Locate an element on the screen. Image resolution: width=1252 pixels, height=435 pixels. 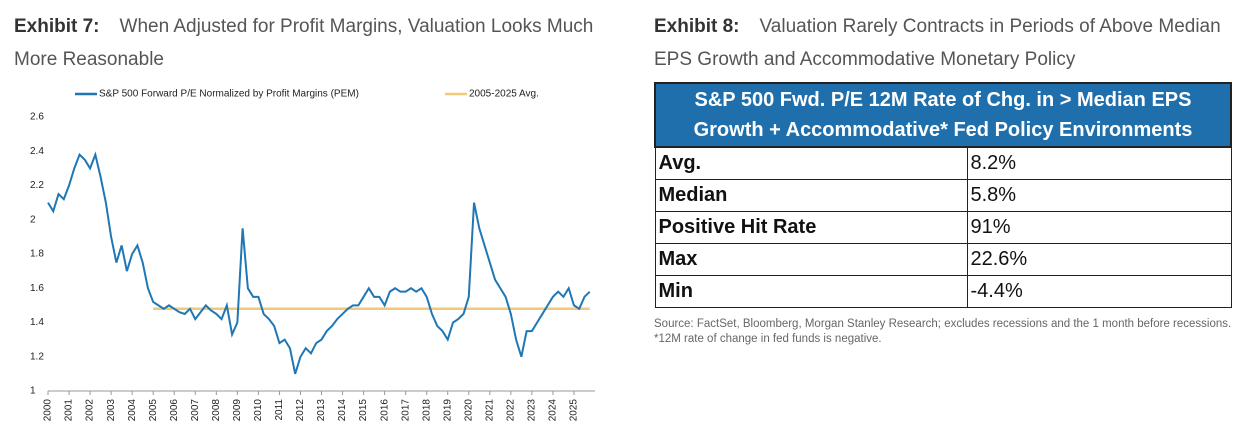
x-tick-label: 2018 is located at coordinates (426, 410).